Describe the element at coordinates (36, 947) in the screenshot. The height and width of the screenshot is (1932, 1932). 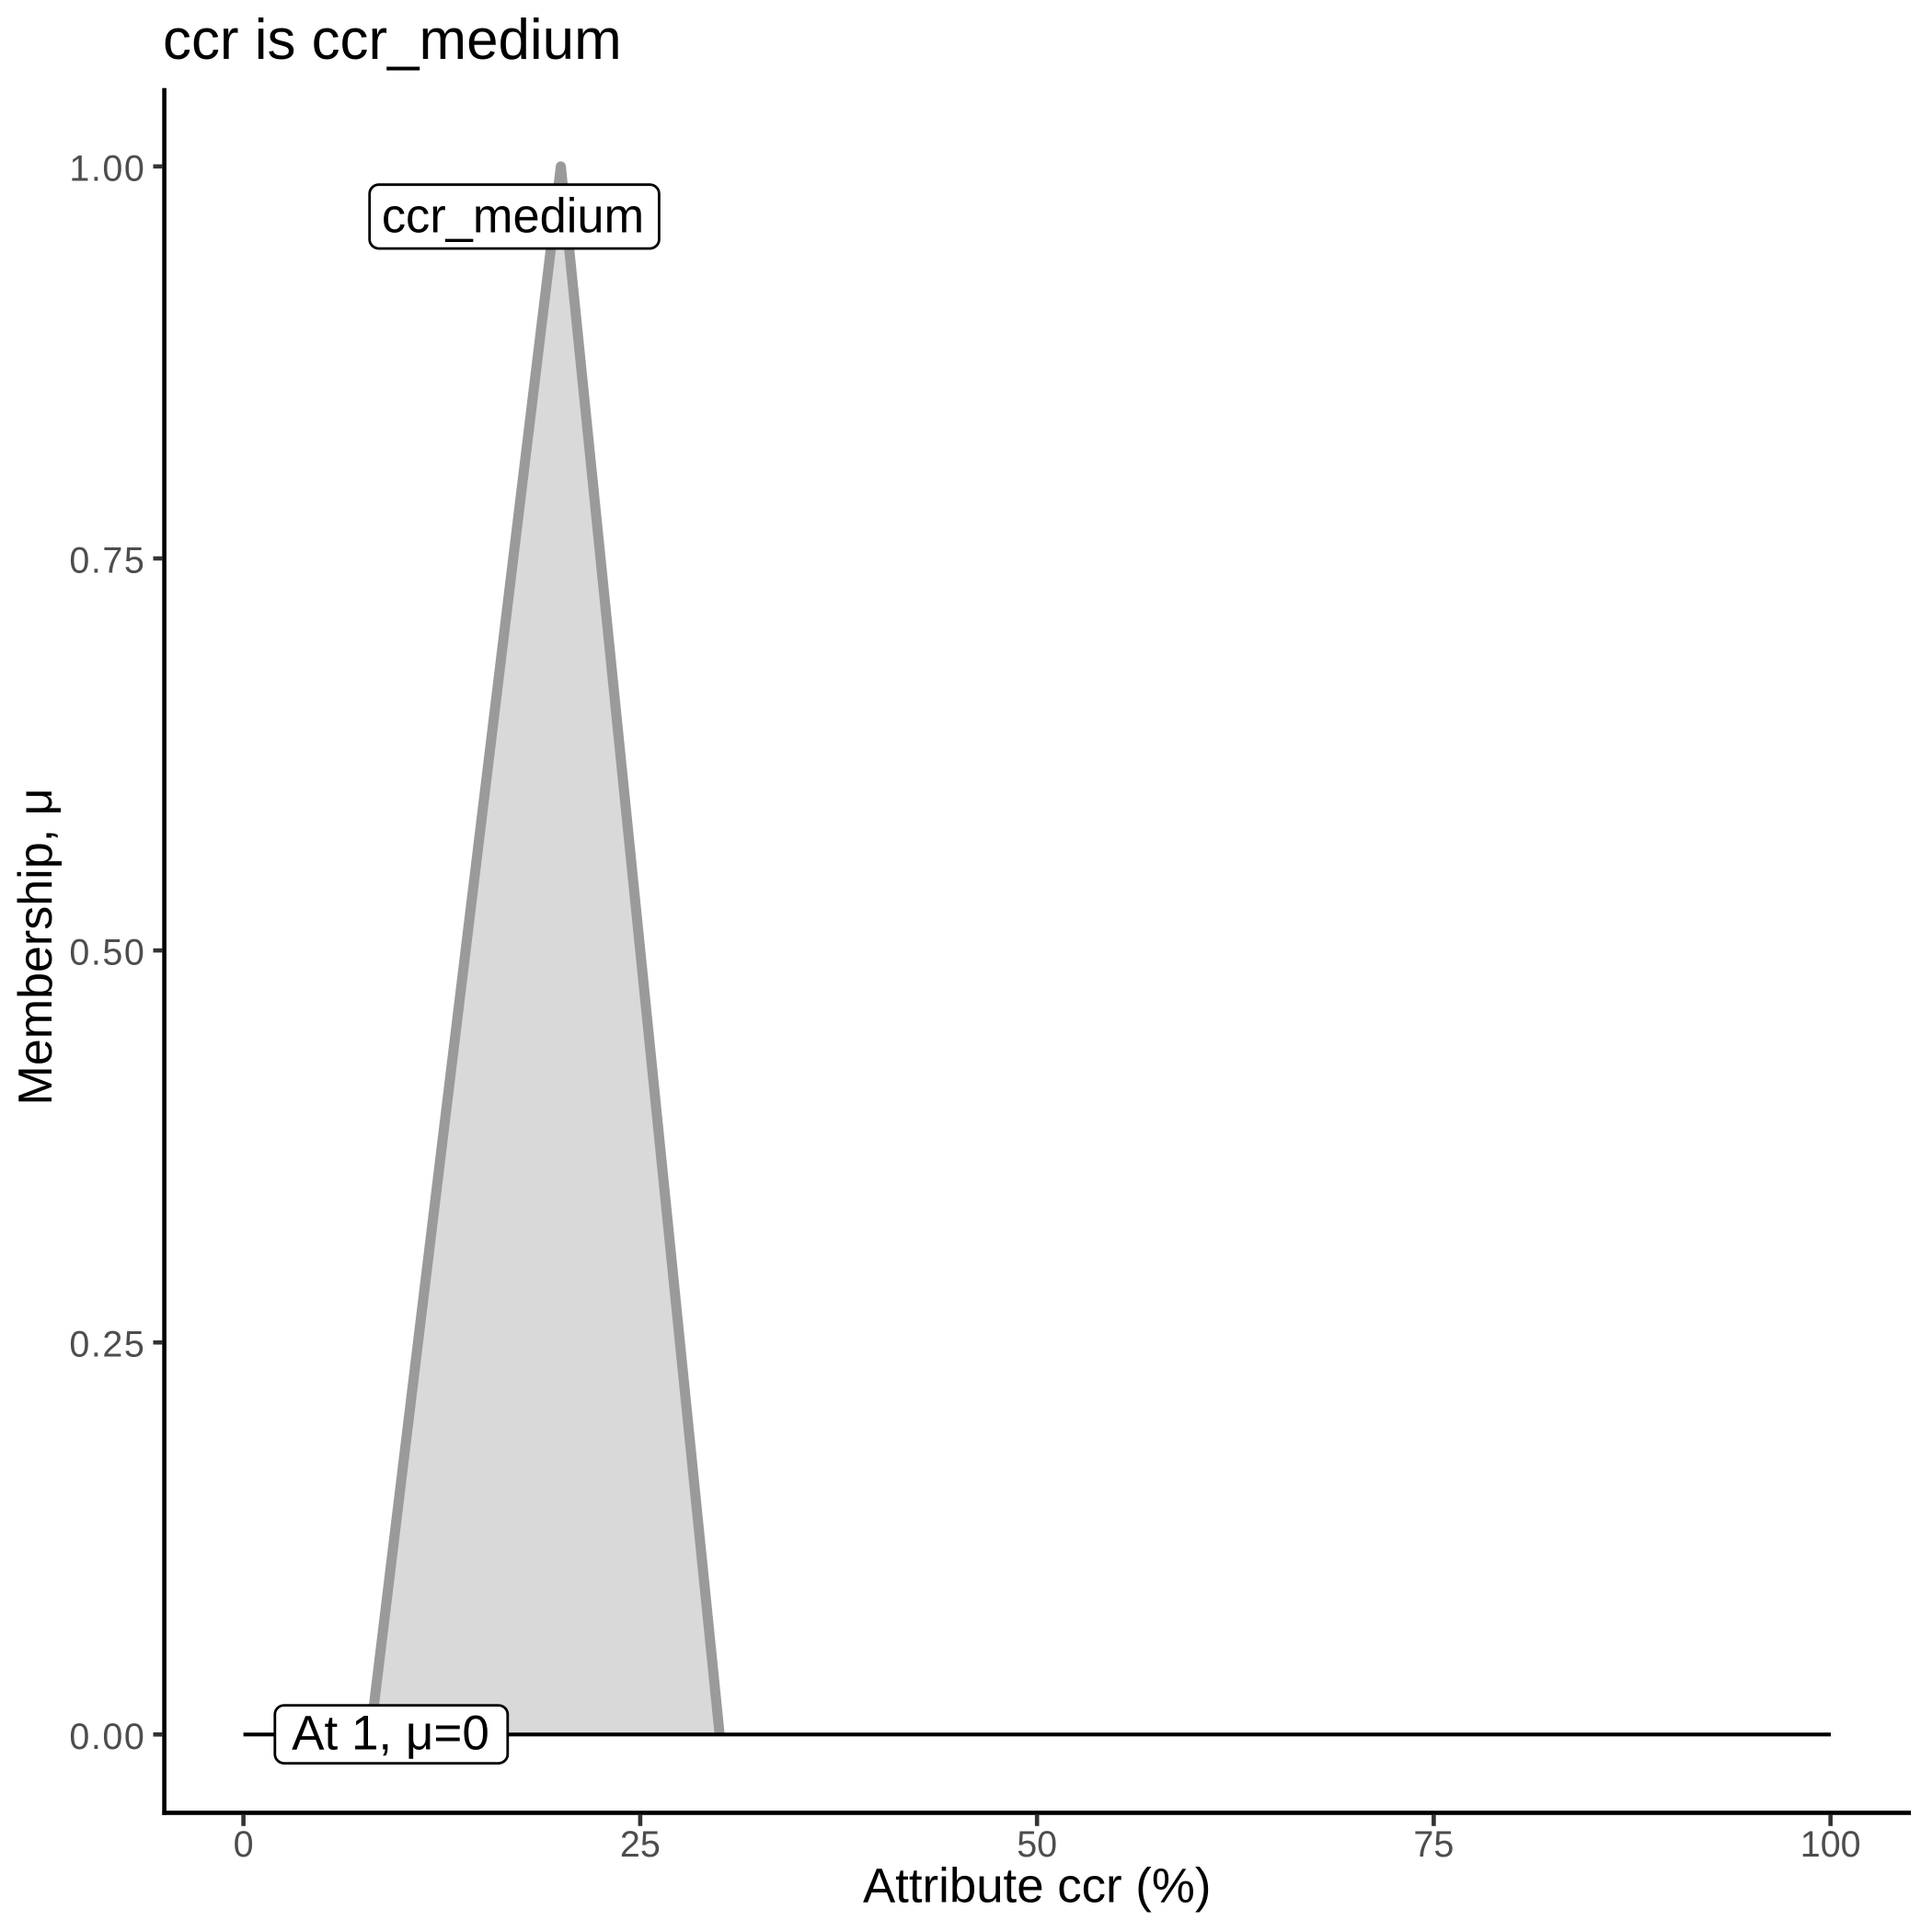
I see `svg-text: Membership, μ` at that location.